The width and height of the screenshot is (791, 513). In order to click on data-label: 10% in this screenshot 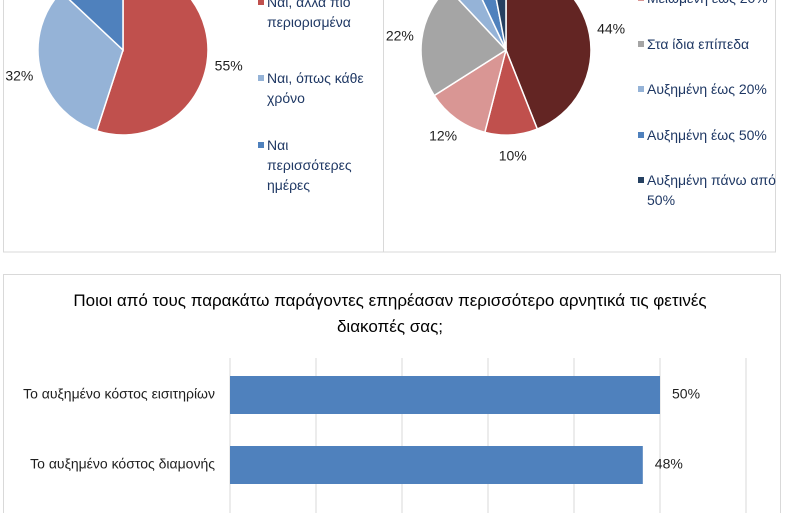, I will do `click(513, 155)`.